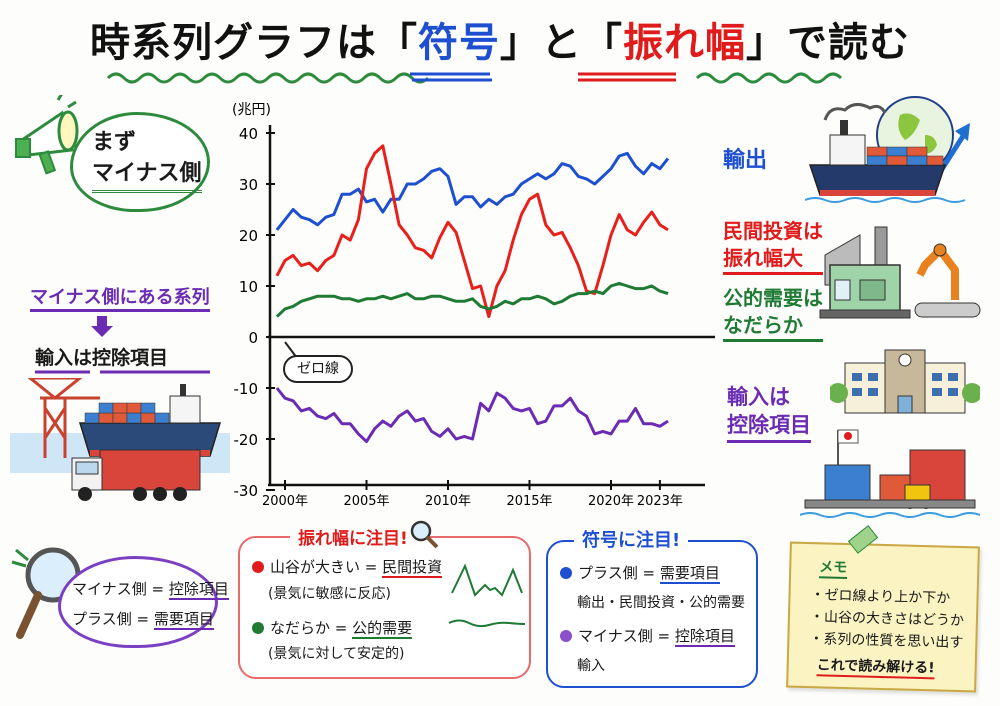  What do you see at coordinates (566, 573) in the screenshot?
I see `blue-bullet-icon` at bounding box center [566, 573].